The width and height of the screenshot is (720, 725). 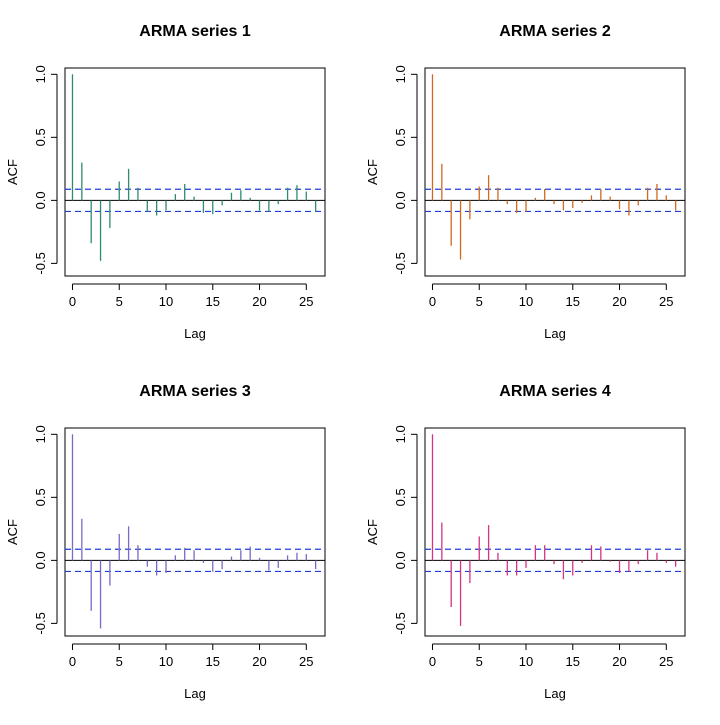 I want to click on chart-title: ARMA series 2, so click(x=555, y=31).